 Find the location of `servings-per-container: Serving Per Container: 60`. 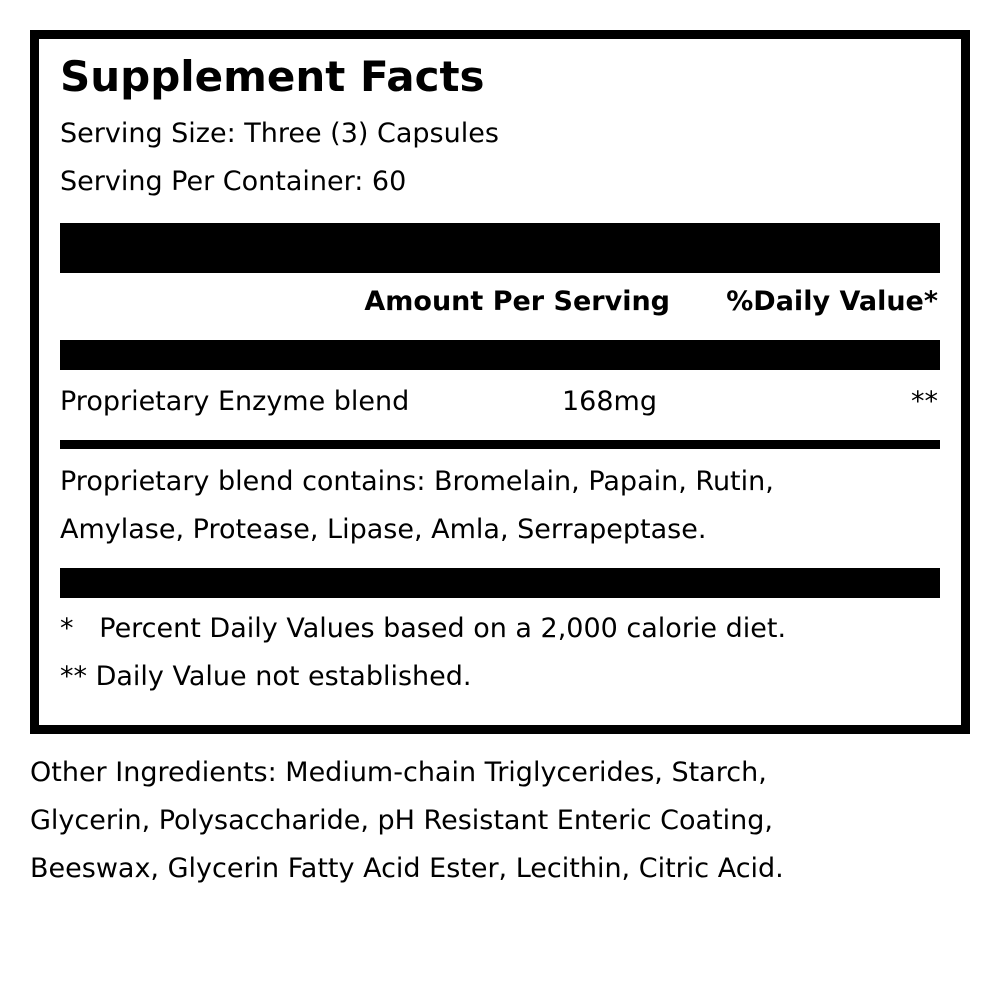

servings-per-container: Serving Per Container: 60 is located at coordinates (233, 181).